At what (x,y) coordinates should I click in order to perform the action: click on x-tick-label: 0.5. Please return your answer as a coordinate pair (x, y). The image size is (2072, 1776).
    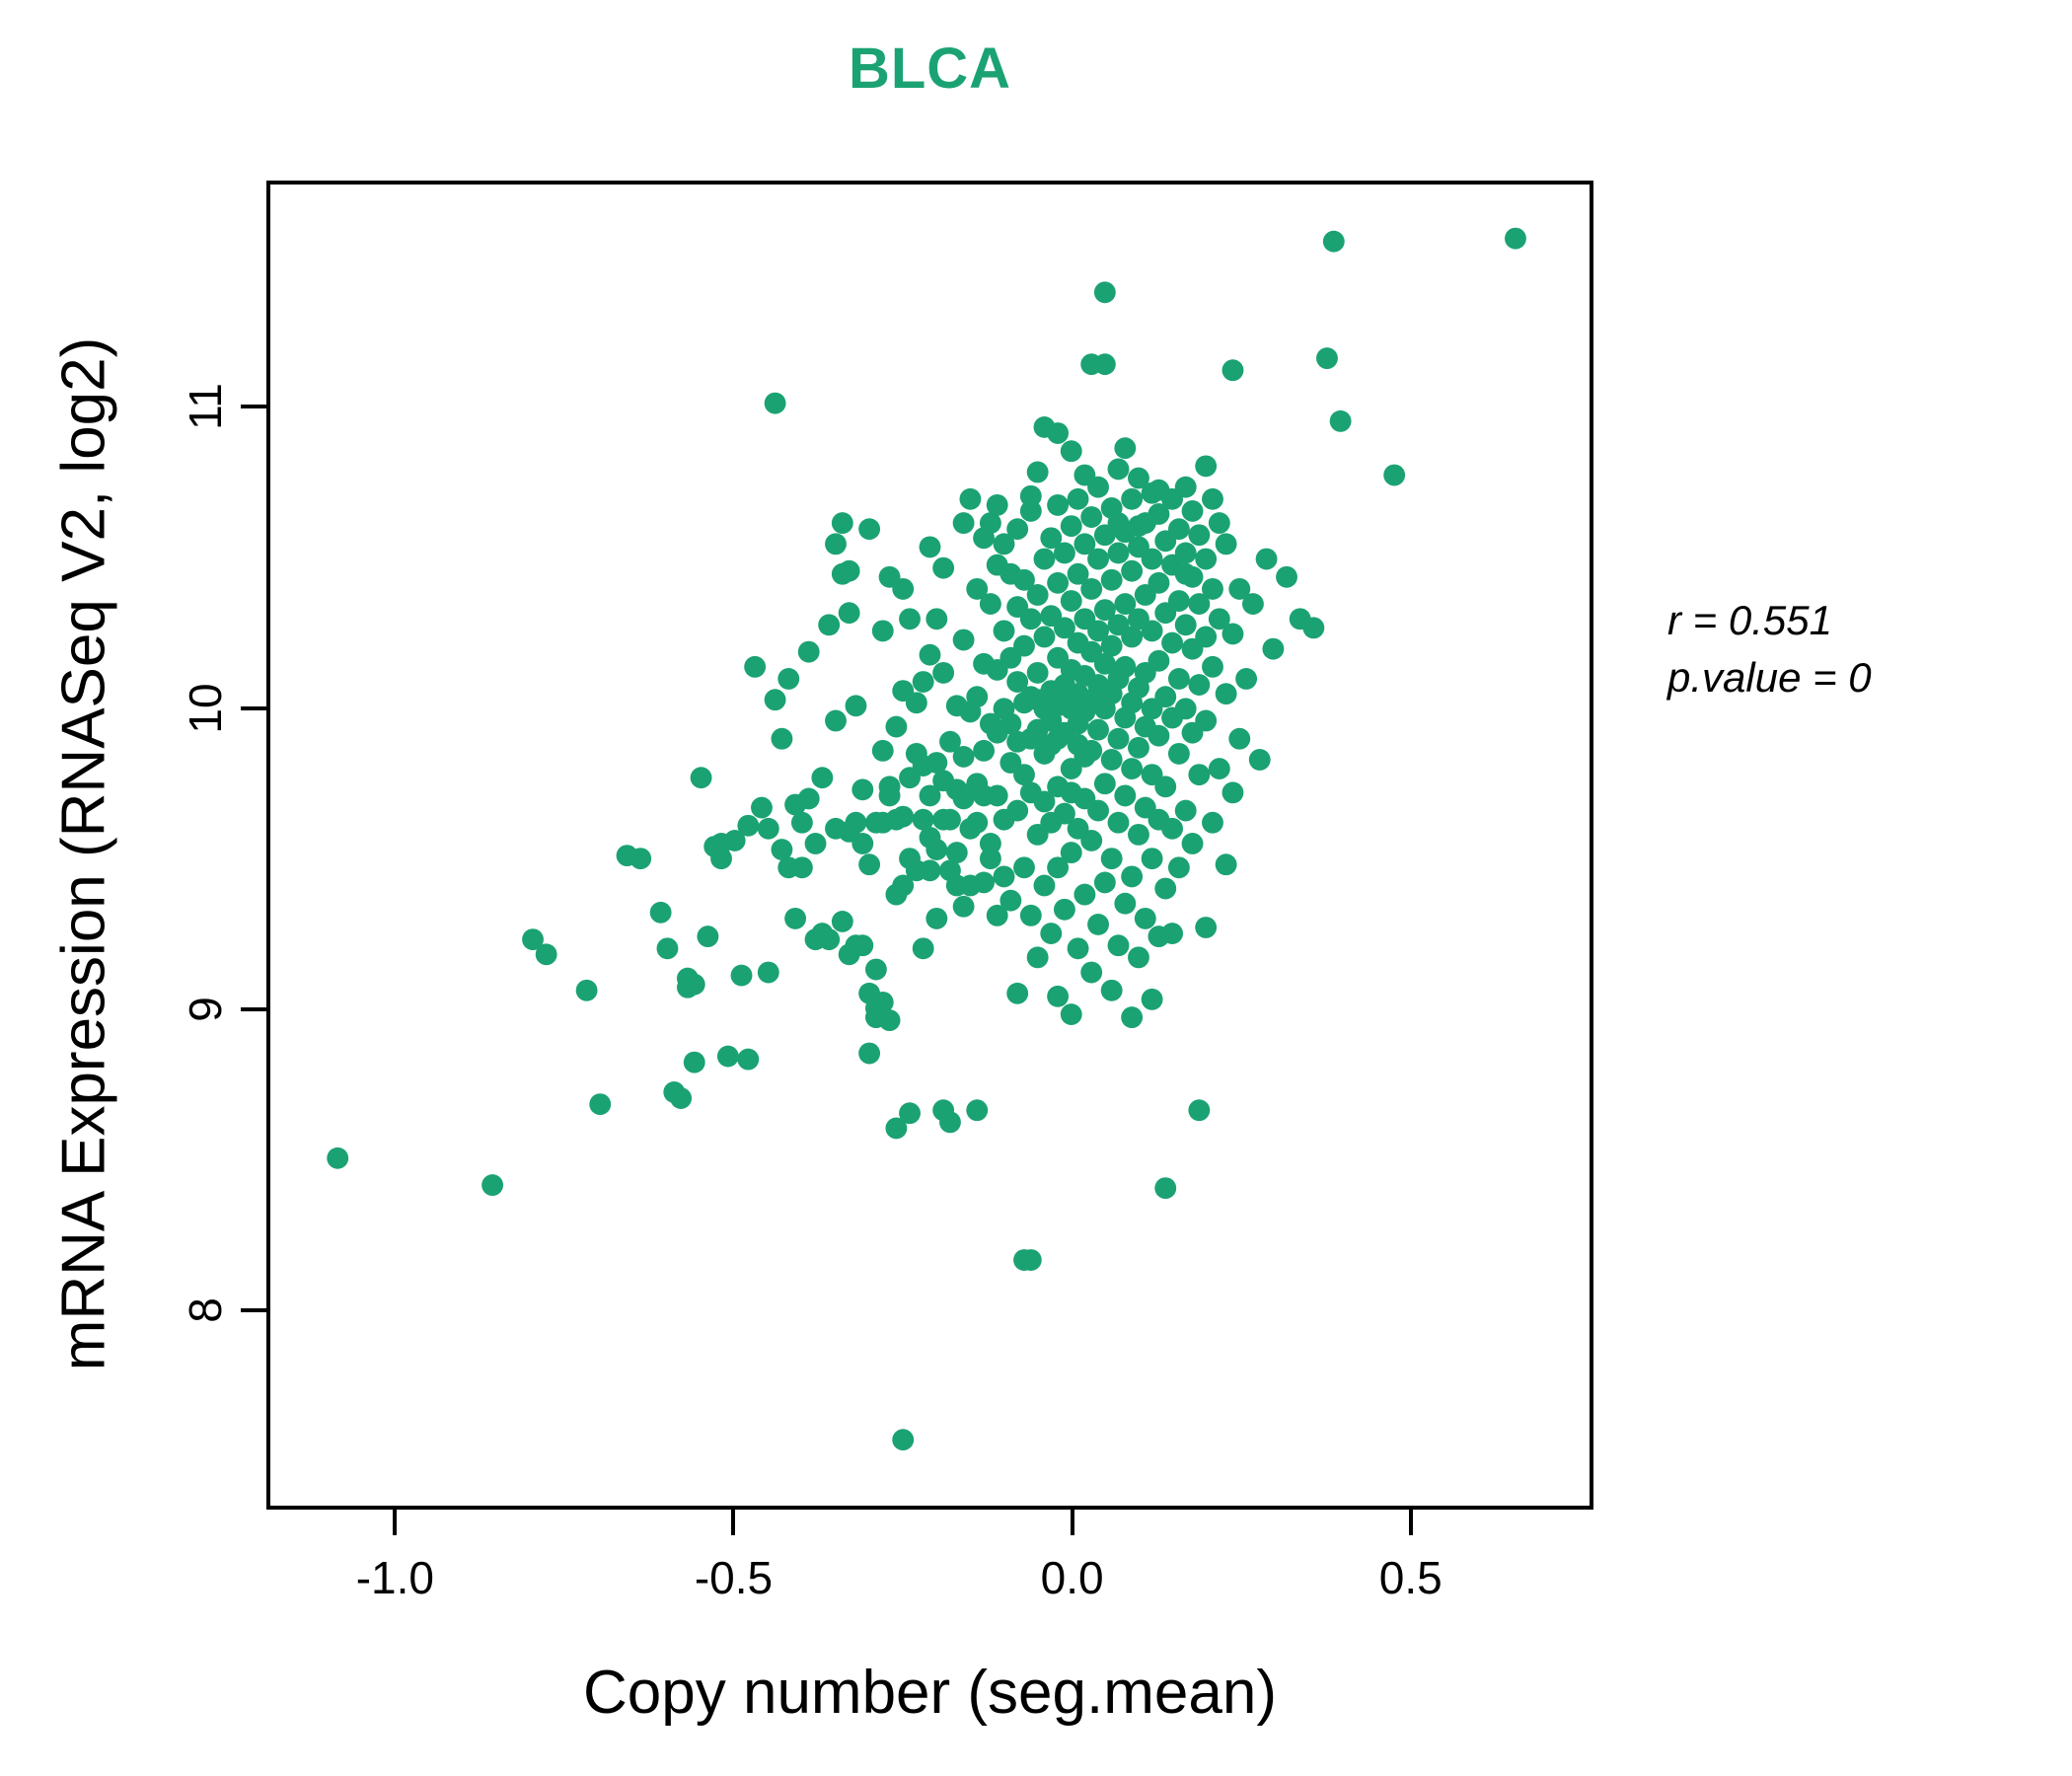
    Looking at the image, I should click on (1410, 1578).